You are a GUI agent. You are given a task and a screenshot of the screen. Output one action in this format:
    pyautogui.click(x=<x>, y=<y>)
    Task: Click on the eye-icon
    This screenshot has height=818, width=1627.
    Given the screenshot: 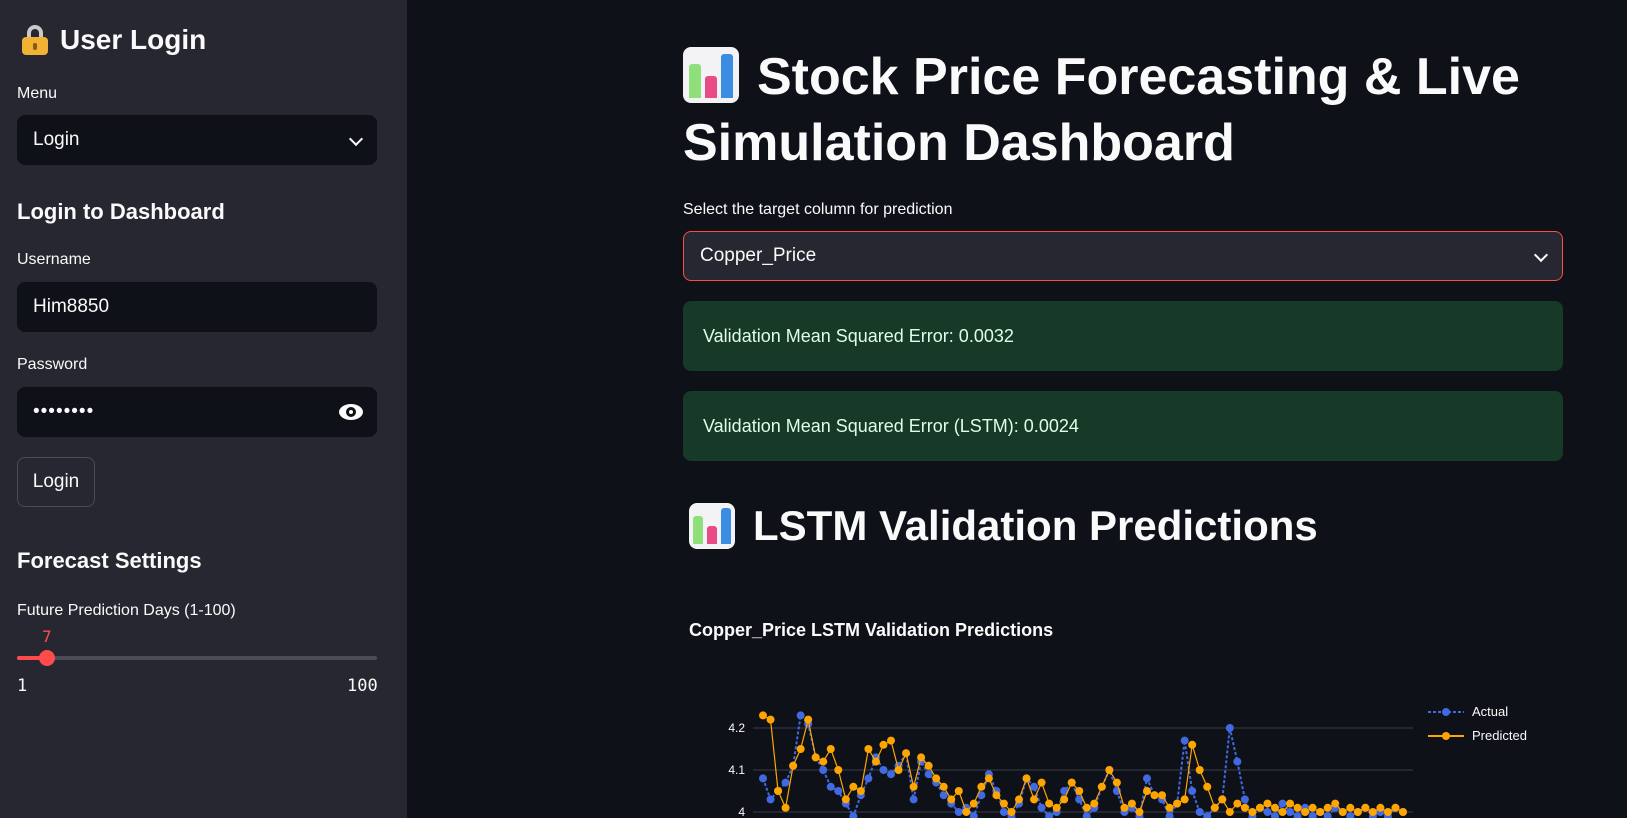 What is the action you would take?
    pyautogui.click(x=351, y=412)
    